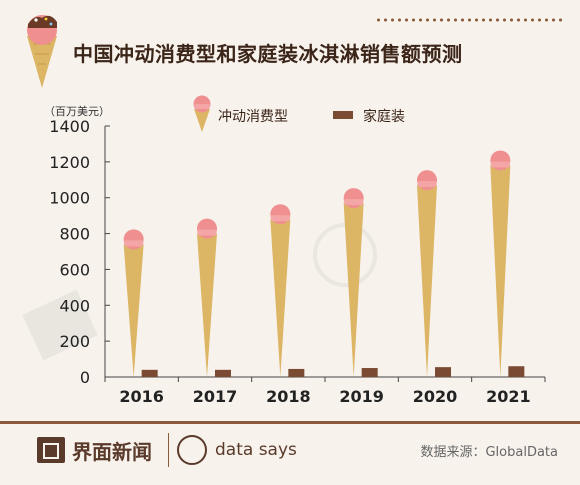 The height and width of the screenshot is (485, 580). I want to click on y-tick-label: 200, so click(74, 341).